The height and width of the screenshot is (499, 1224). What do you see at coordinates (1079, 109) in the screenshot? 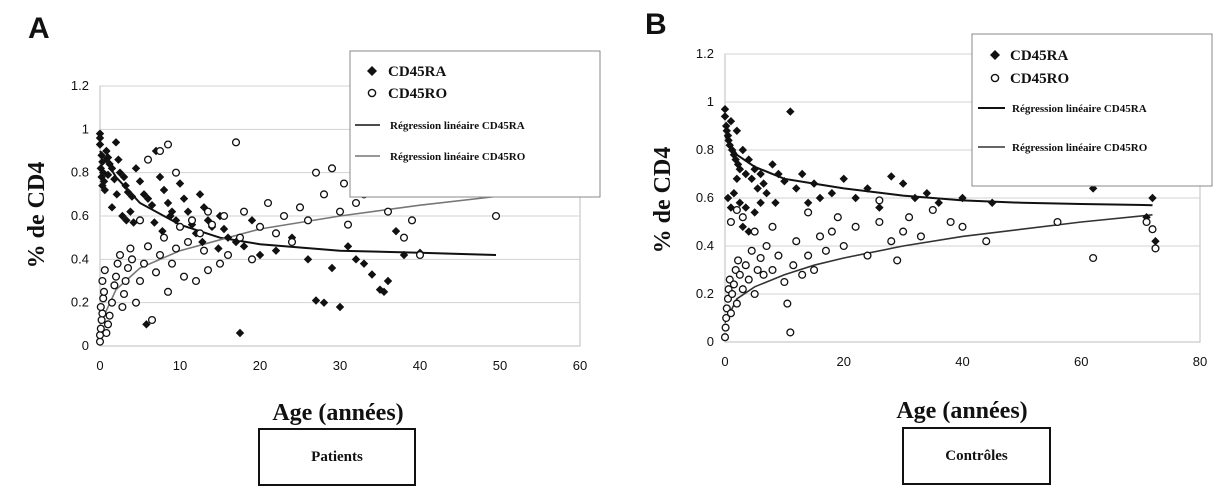
I see `panel-b-legend-ra-regression-label: Régression linéaire CD45RA` at bounding box center [1079, 109].